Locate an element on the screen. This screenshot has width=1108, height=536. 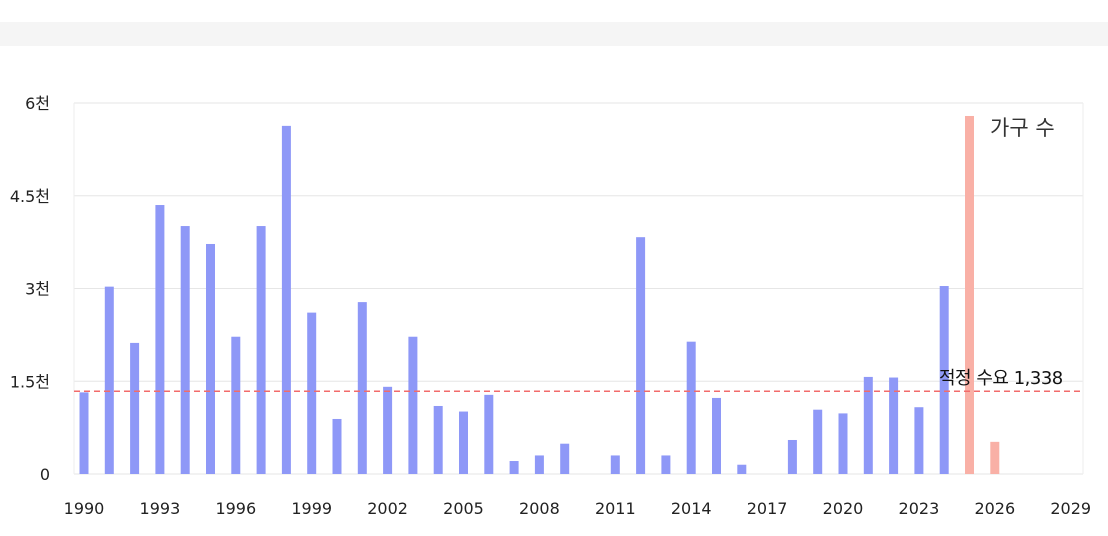
x-tick-label: 2017 is located at coordinates (767, 508).